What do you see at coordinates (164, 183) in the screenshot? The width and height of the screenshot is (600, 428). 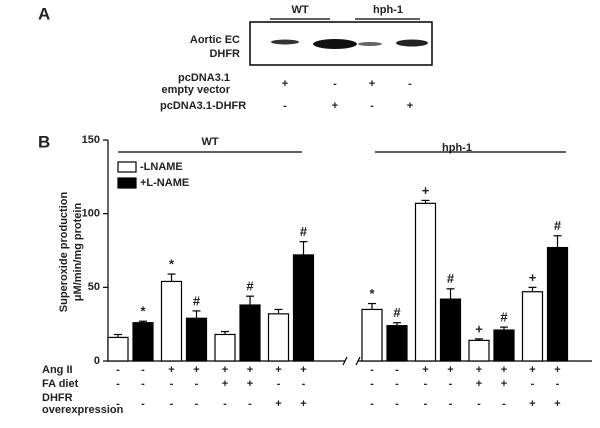 I see `legend-label: +L-NAME` at bounding box center [164, 183].